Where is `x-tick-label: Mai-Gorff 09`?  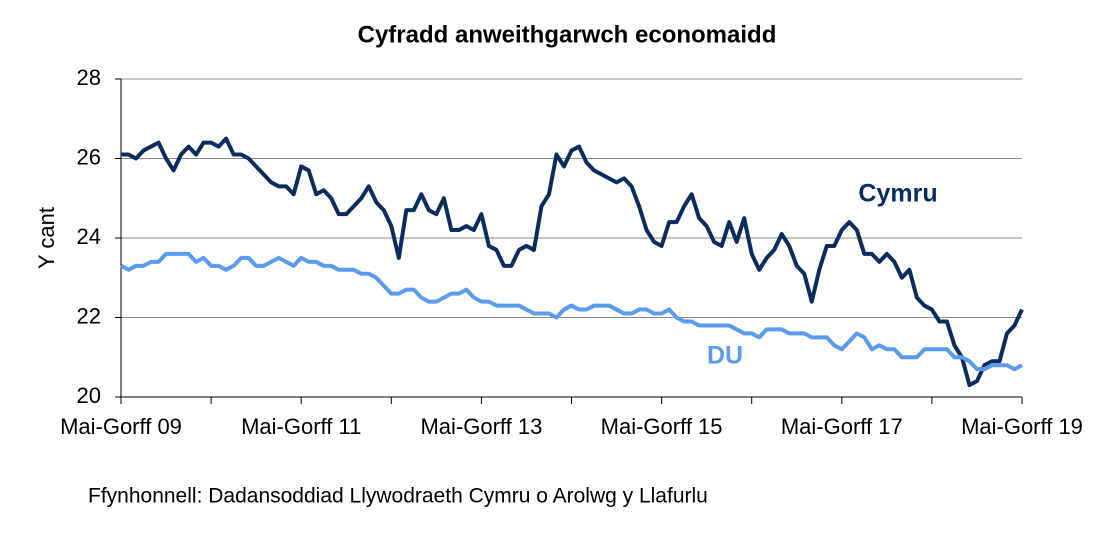
x-tick-label: Mai-Gorff 09 is located at coordinates (121, 426).